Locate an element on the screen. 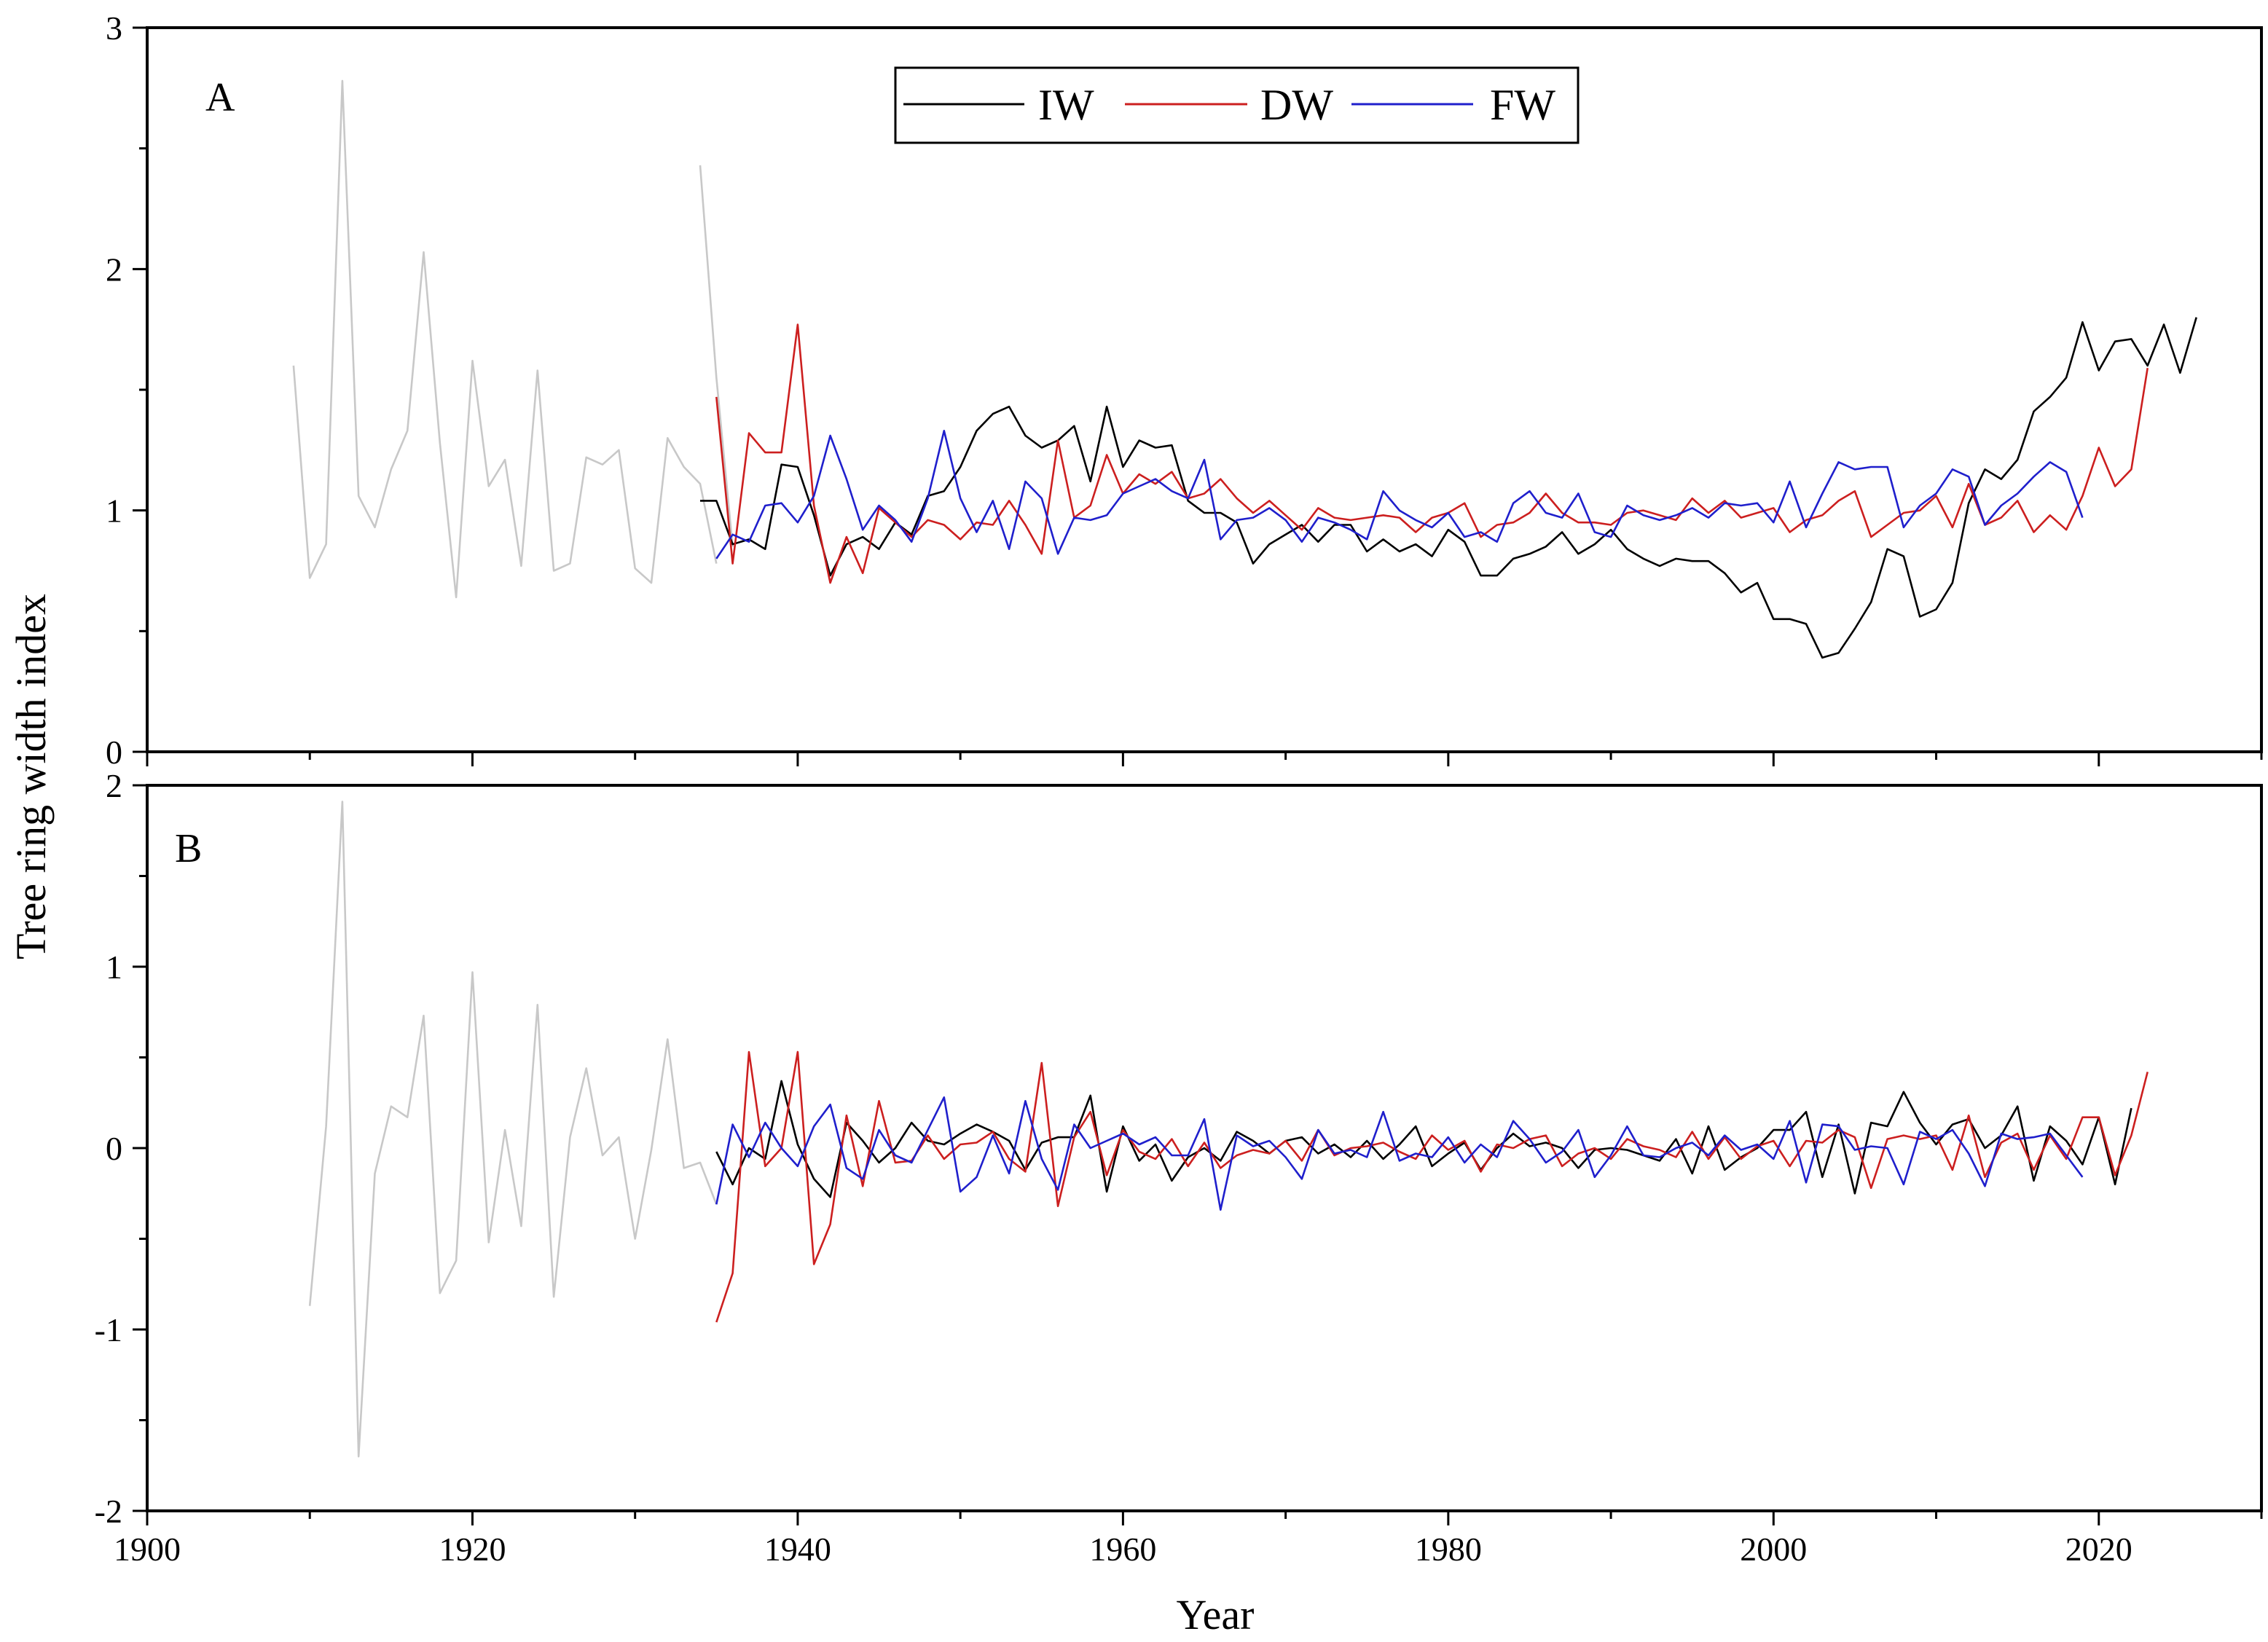 Image resolution: width=2268 pixels, height=1642 pixels. legend-label-dw: DW is located at coordinates (1296, 105).